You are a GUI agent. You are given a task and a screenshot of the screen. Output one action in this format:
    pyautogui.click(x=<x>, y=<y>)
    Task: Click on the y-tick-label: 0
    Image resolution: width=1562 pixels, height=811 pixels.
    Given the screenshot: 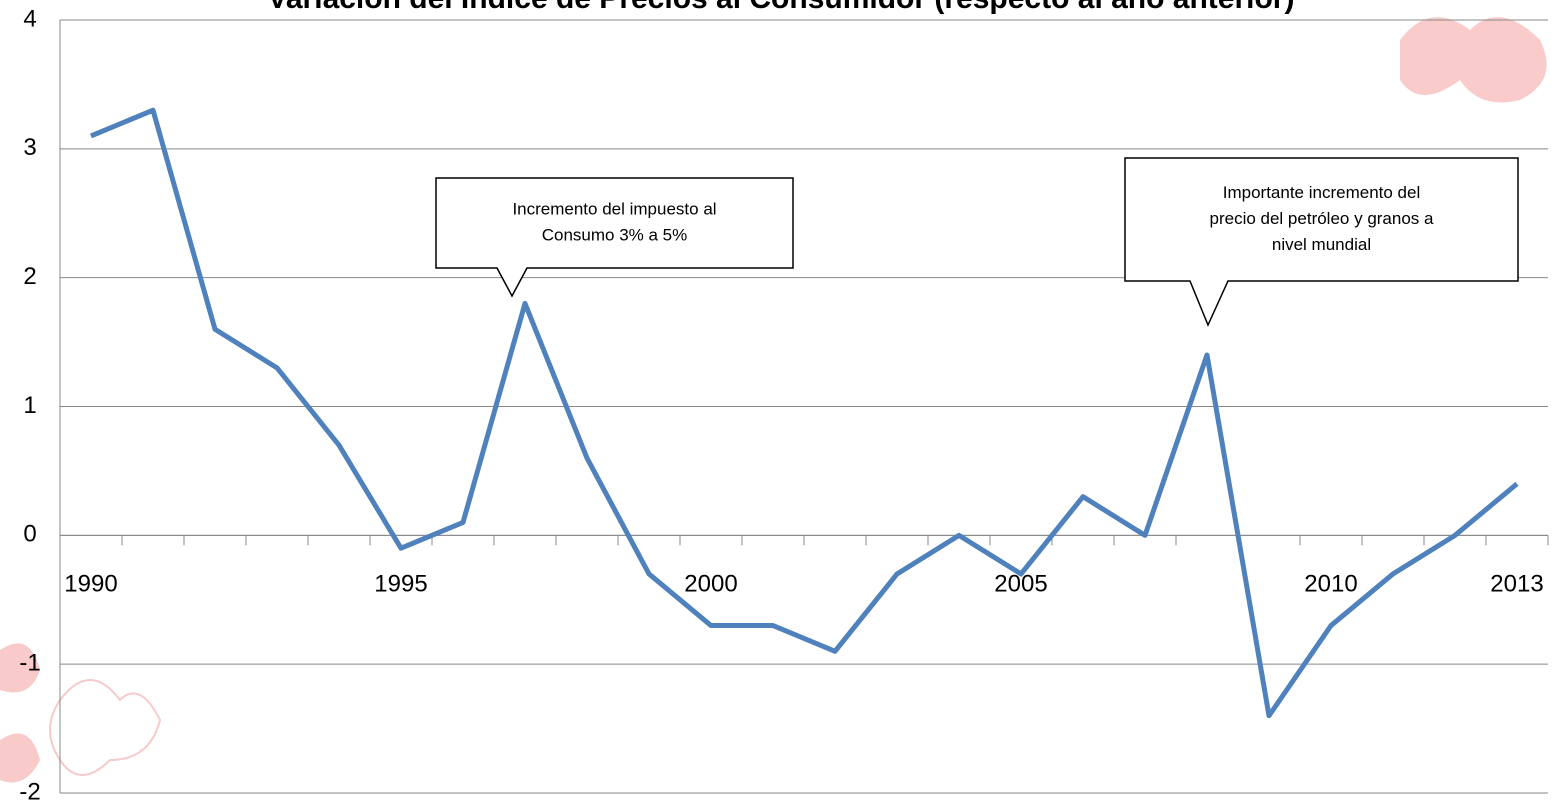 What is the action you would take?
    pyautogui.click(x=29, y=534)
    